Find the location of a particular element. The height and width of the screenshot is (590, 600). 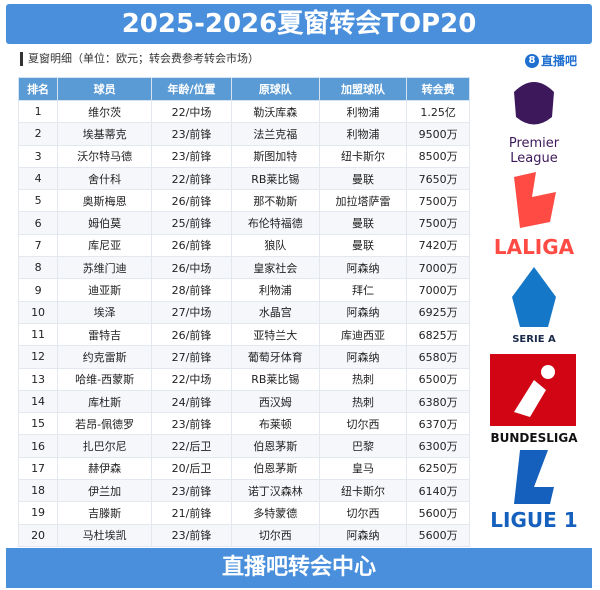

table-row: 6 姆伯莫 25/前锋 布伦特福德 曼联 7500万 is located at coordinates (243, 223).